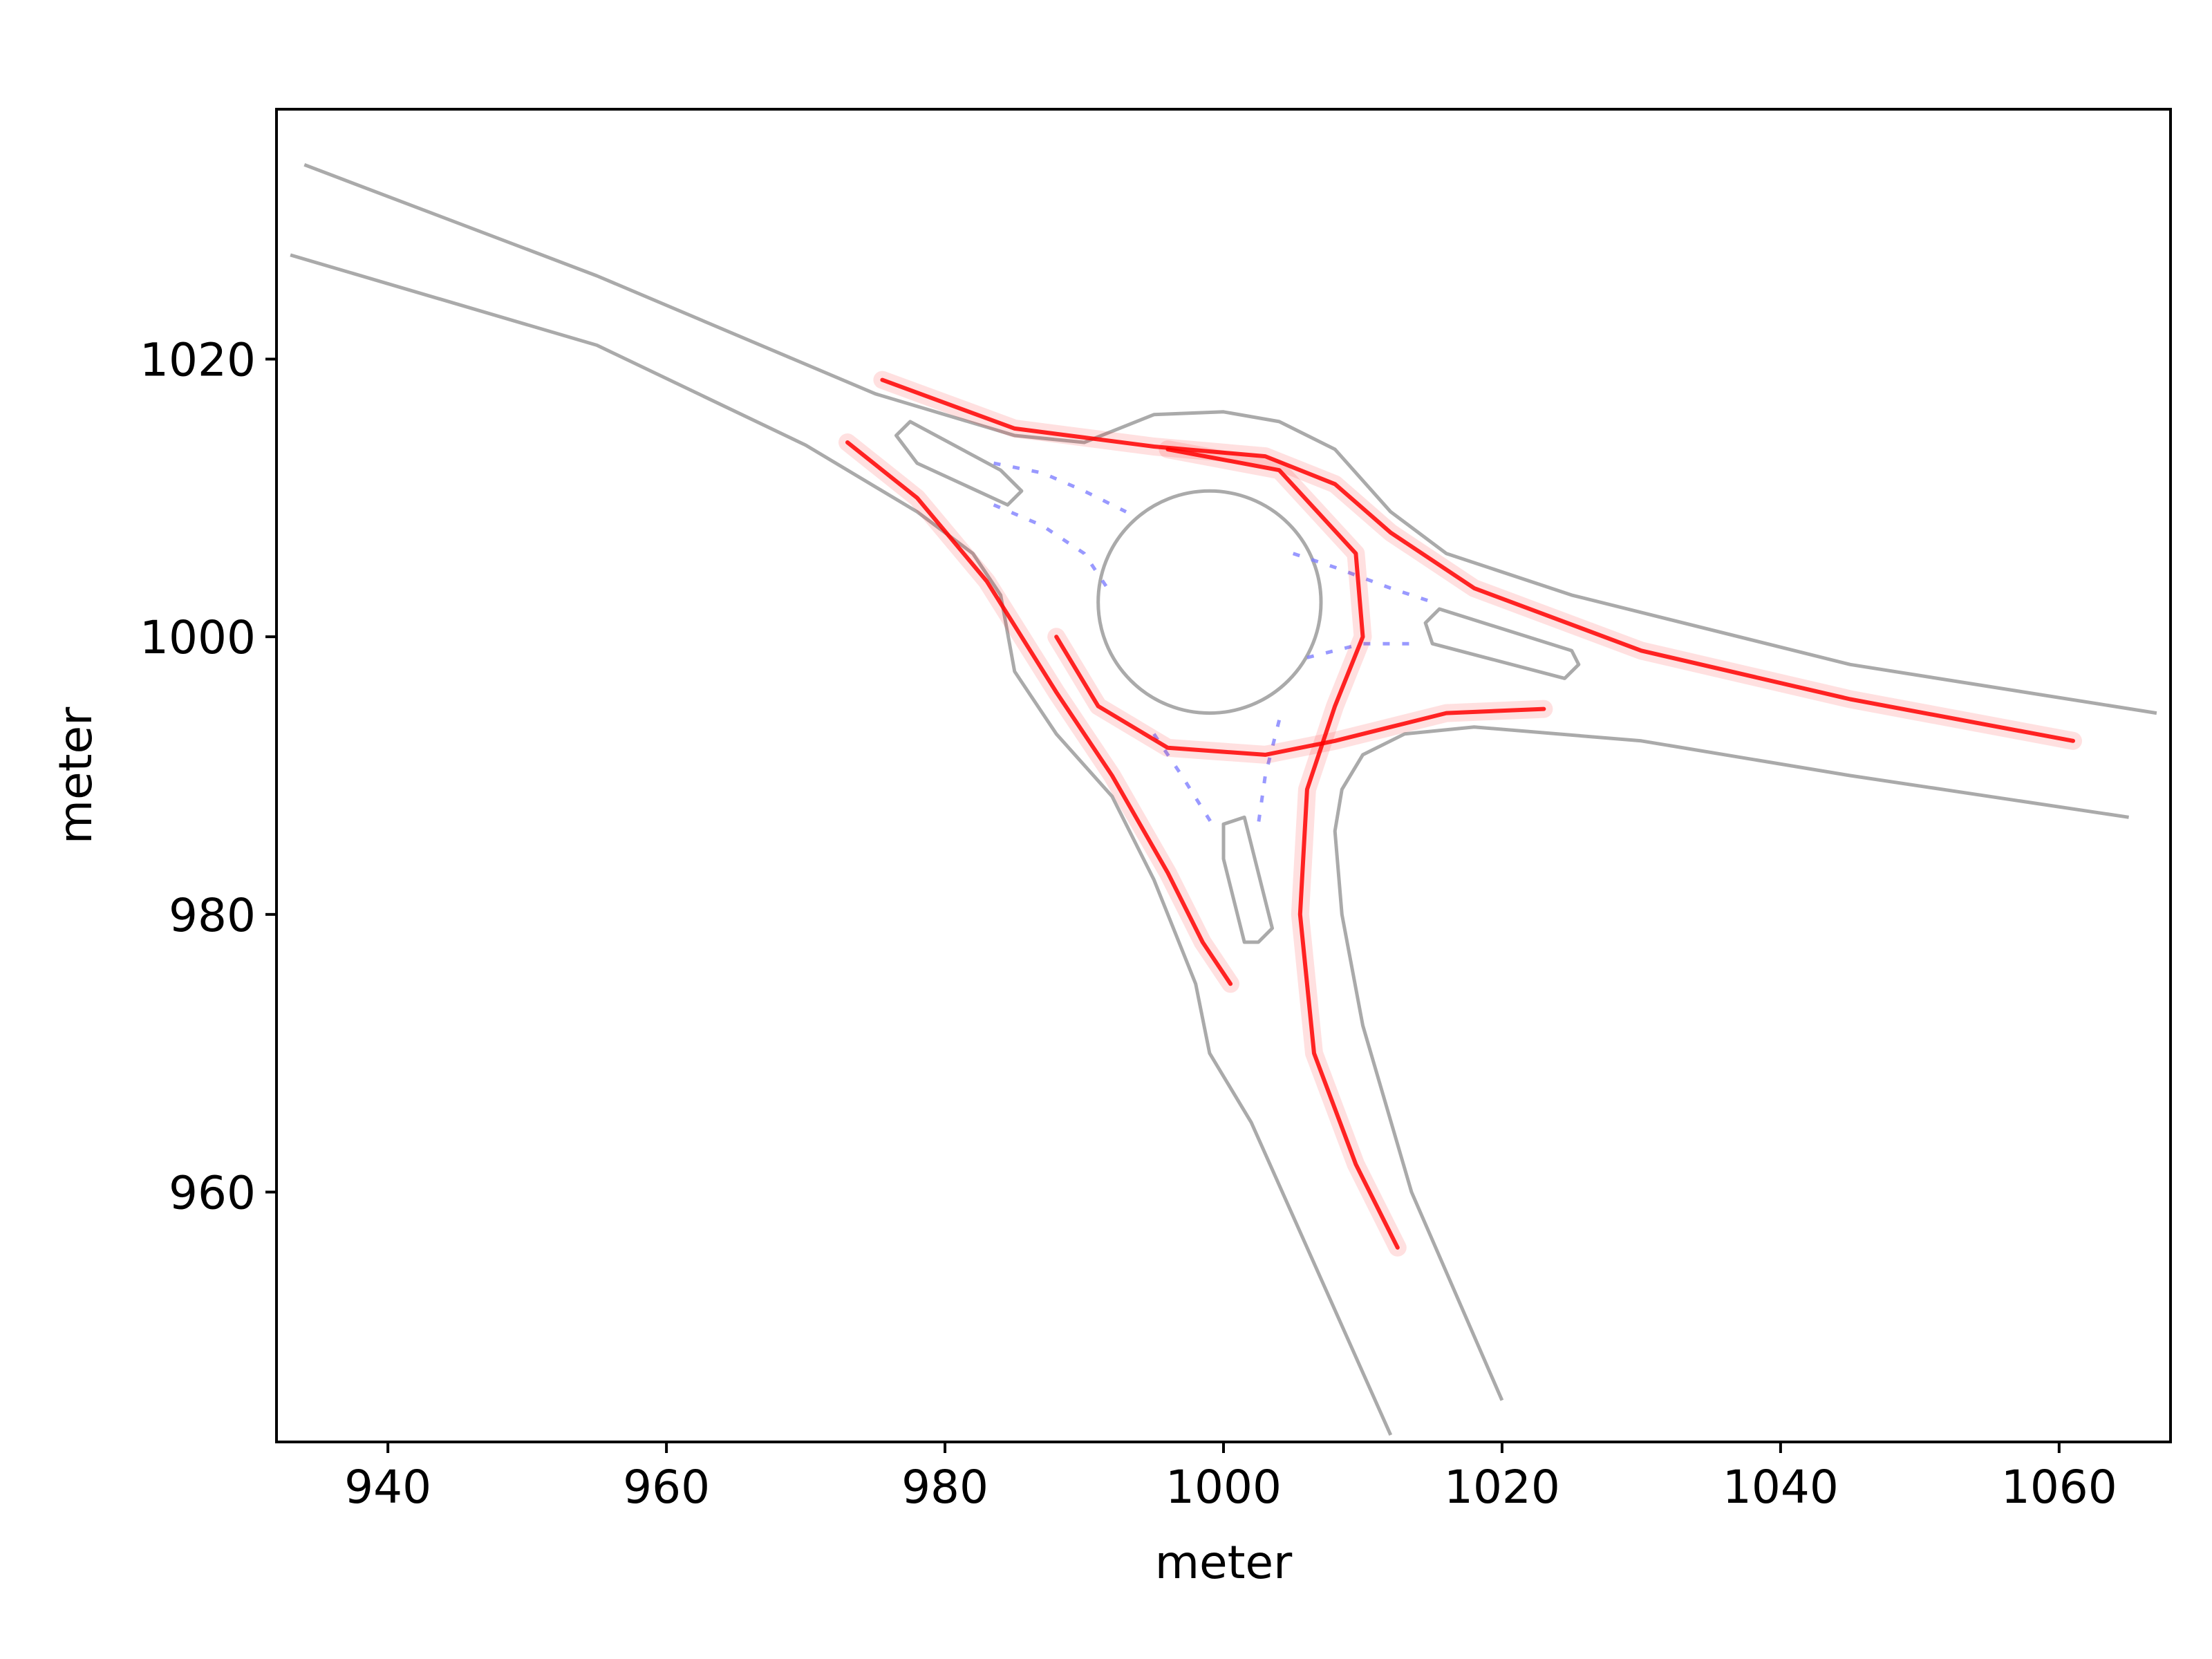 The image size is (2212, 1659). Describe the element at coordinates (1502, 643) in the screenshot. I see `island-east-splitter` at that location.